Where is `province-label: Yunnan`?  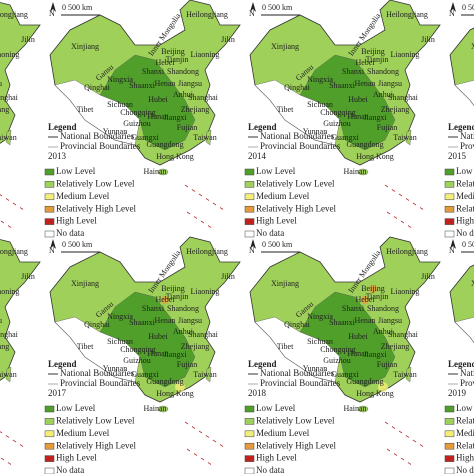
province-label: Yunnan is located at coordinates (315, 368).